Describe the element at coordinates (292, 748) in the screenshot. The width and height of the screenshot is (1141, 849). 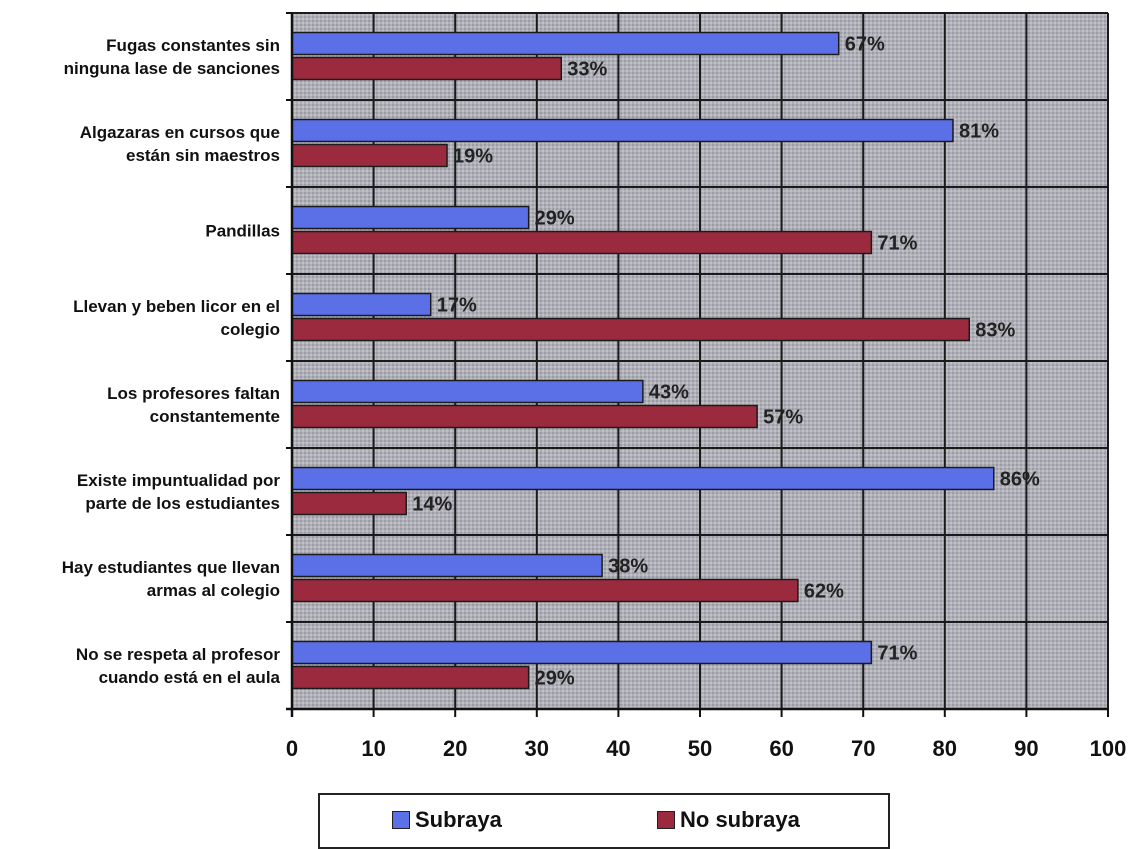
I see `x-tick-label: 0` at that location.